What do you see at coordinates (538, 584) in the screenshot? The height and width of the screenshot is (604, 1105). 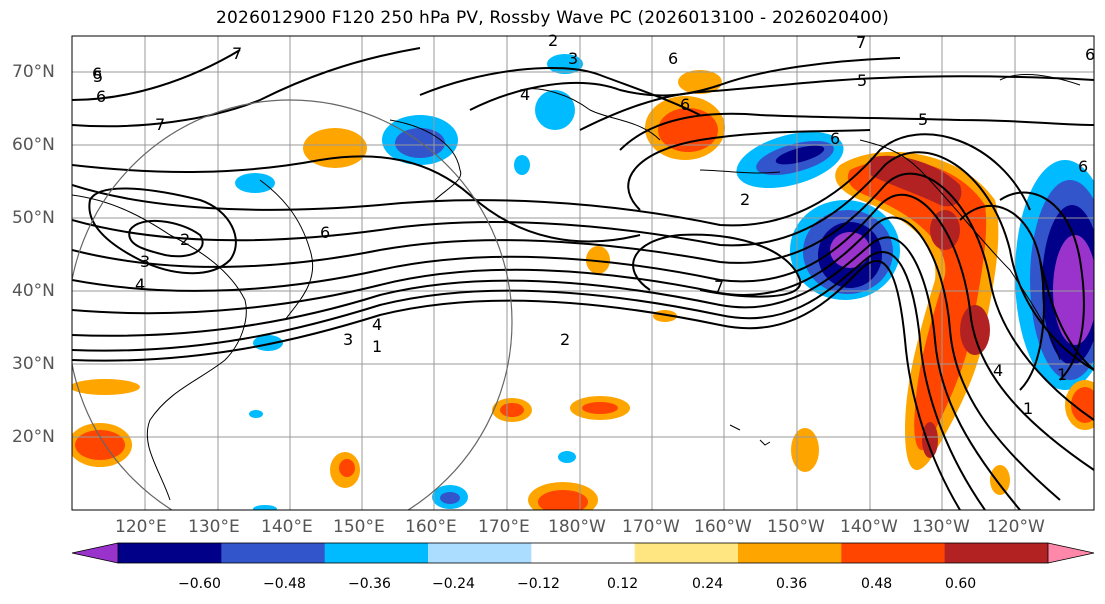 I see `colorbar-tick-label: −0.12` at bounding box center [538, 584].